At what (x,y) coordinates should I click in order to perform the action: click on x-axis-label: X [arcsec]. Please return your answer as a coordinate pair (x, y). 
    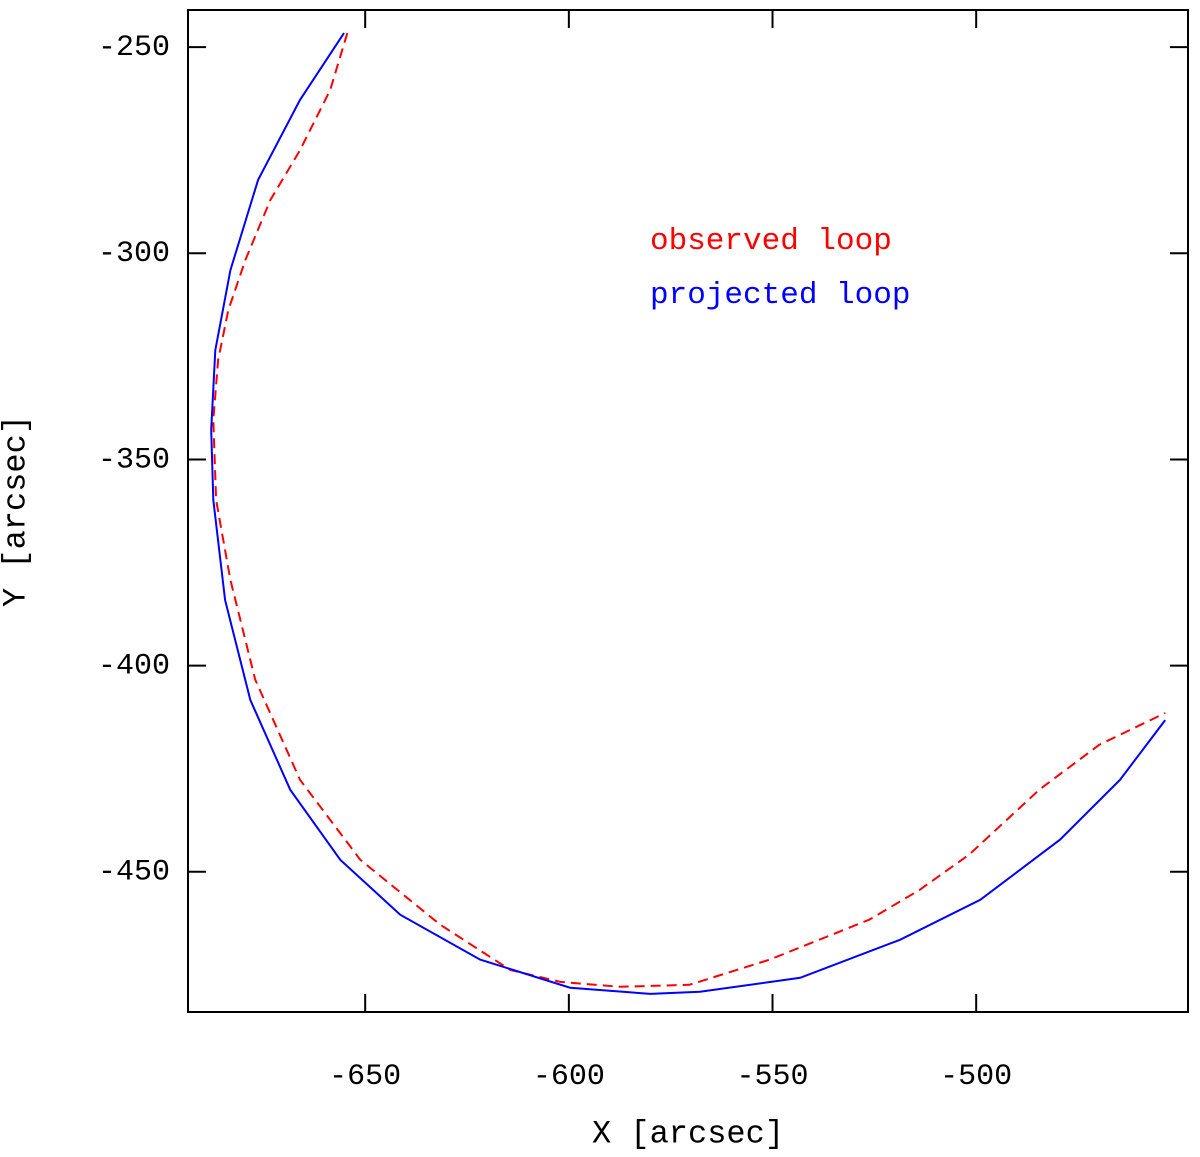
    Looking at the image, I should click on (688, 1133).